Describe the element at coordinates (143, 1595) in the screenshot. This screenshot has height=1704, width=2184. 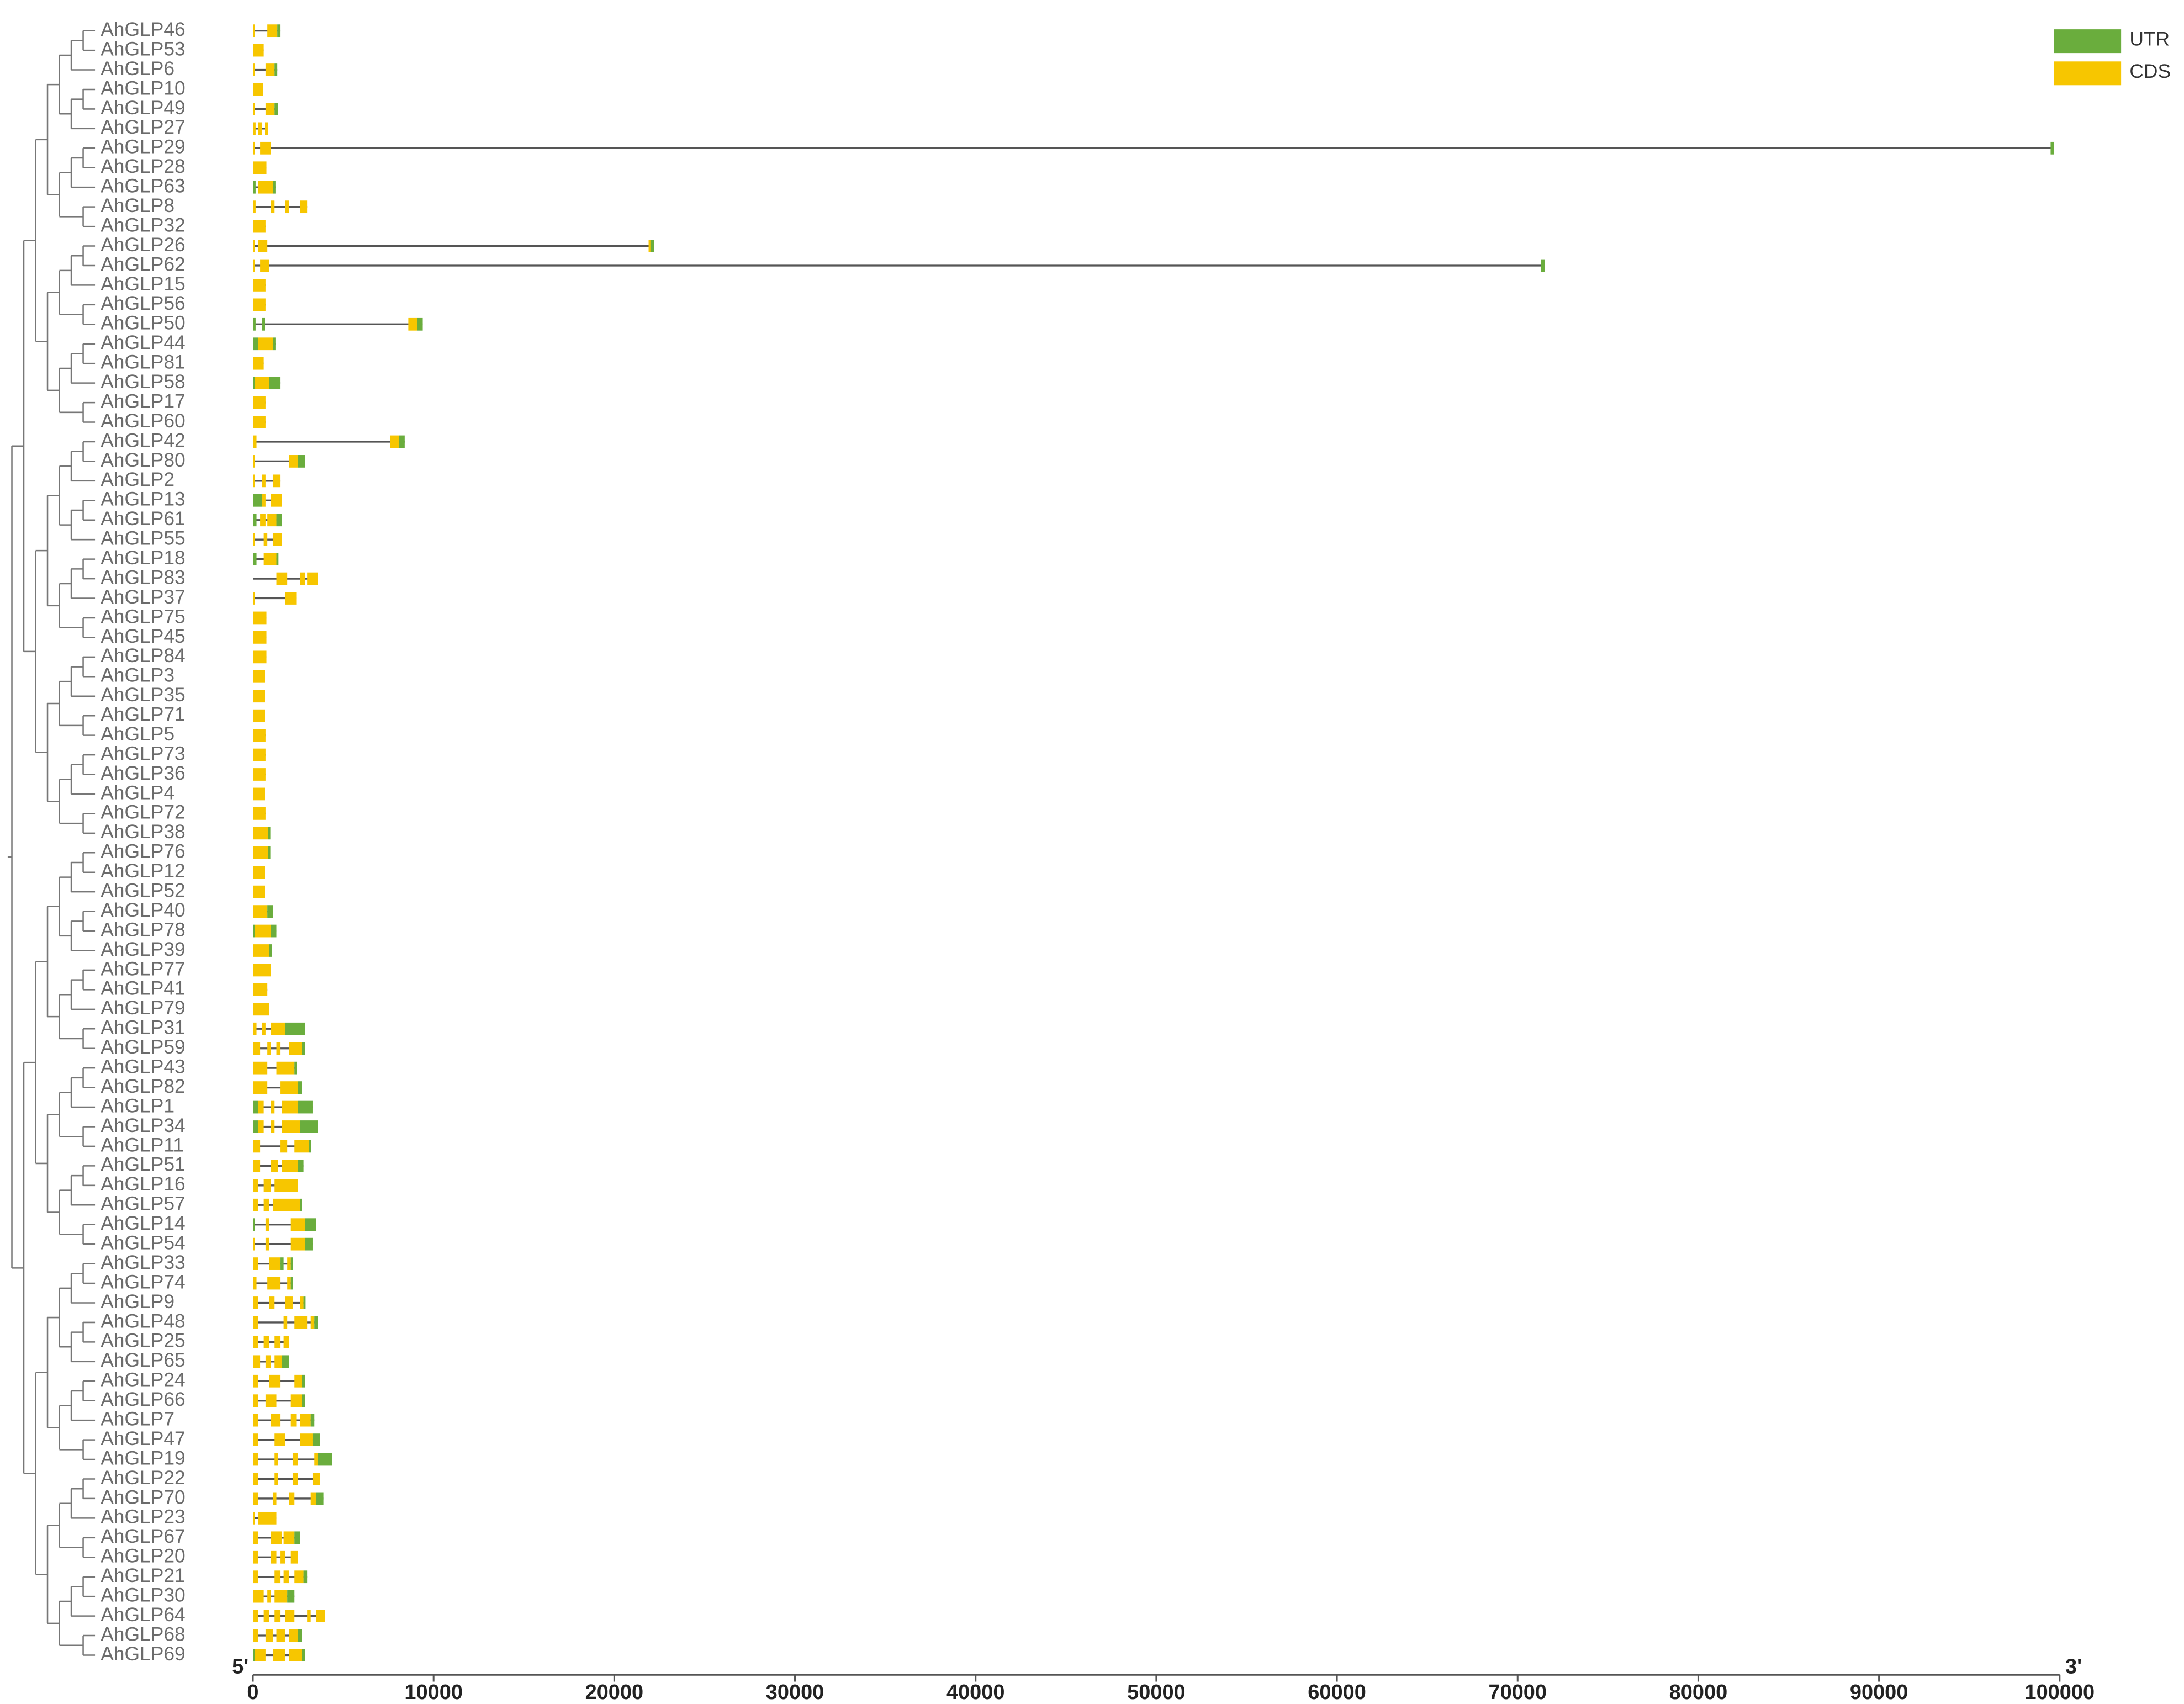
I see `gene-label: AhGLP30` at that location.